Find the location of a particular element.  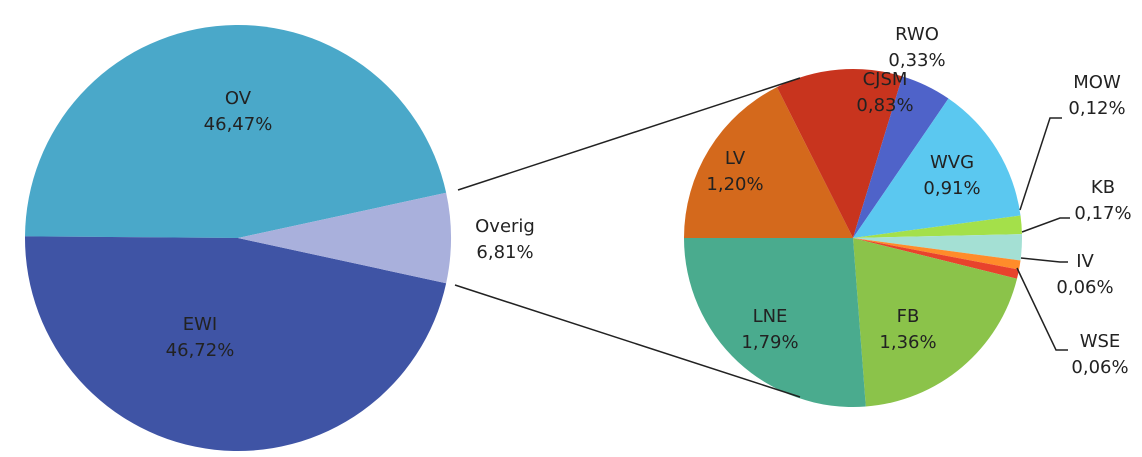

slice-label: LV is located at coordinates (735, 158).